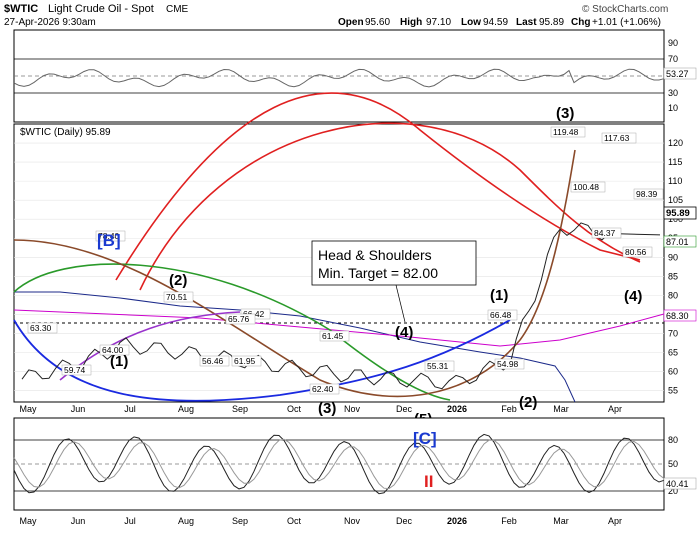 The height and width of the screenshot is (535, 700). I want to click on x-axis-month-bottom: 2026, so click(457, 521).